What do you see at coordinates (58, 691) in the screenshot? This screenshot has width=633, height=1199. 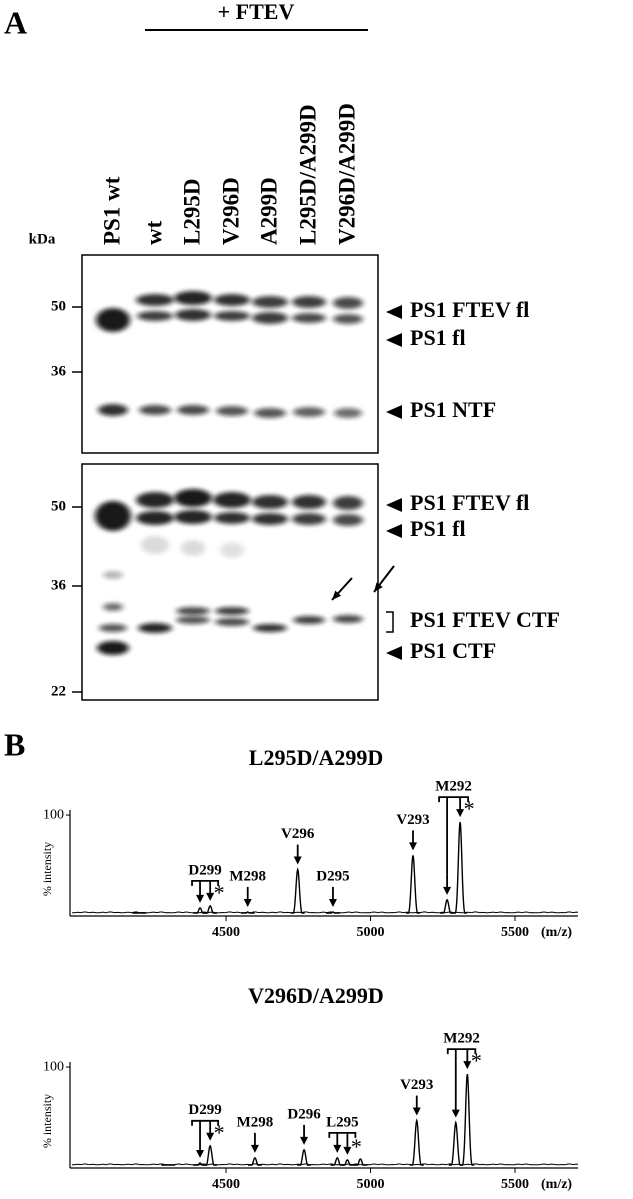 I see `marker-label: 22` at bounding box center [58, 691].